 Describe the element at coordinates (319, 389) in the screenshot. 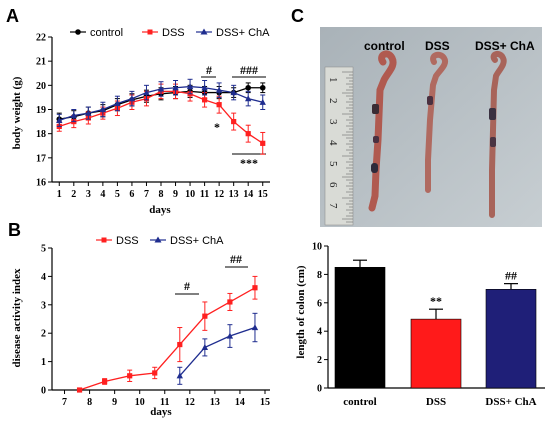

I see `chart-c-ytick-label: 0` at that location.